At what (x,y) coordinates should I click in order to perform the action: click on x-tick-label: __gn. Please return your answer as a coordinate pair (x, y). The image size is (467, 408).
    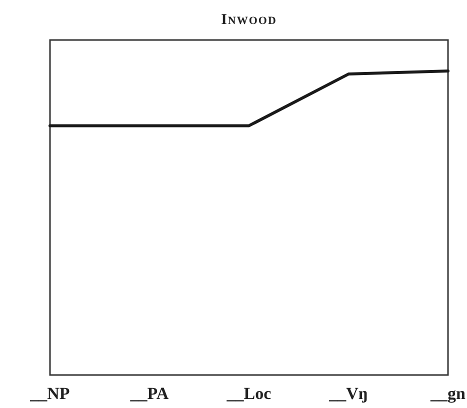
    Looking at the image, I should click on (448, 393).